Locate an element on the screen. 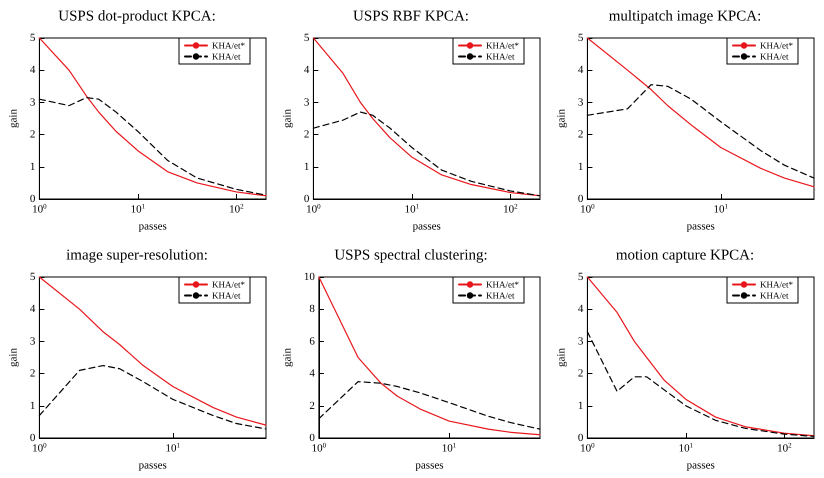 The width and height of the screenshot is (824, 478). chart-title: image super-resolution: is located at coordinates (137, 256).